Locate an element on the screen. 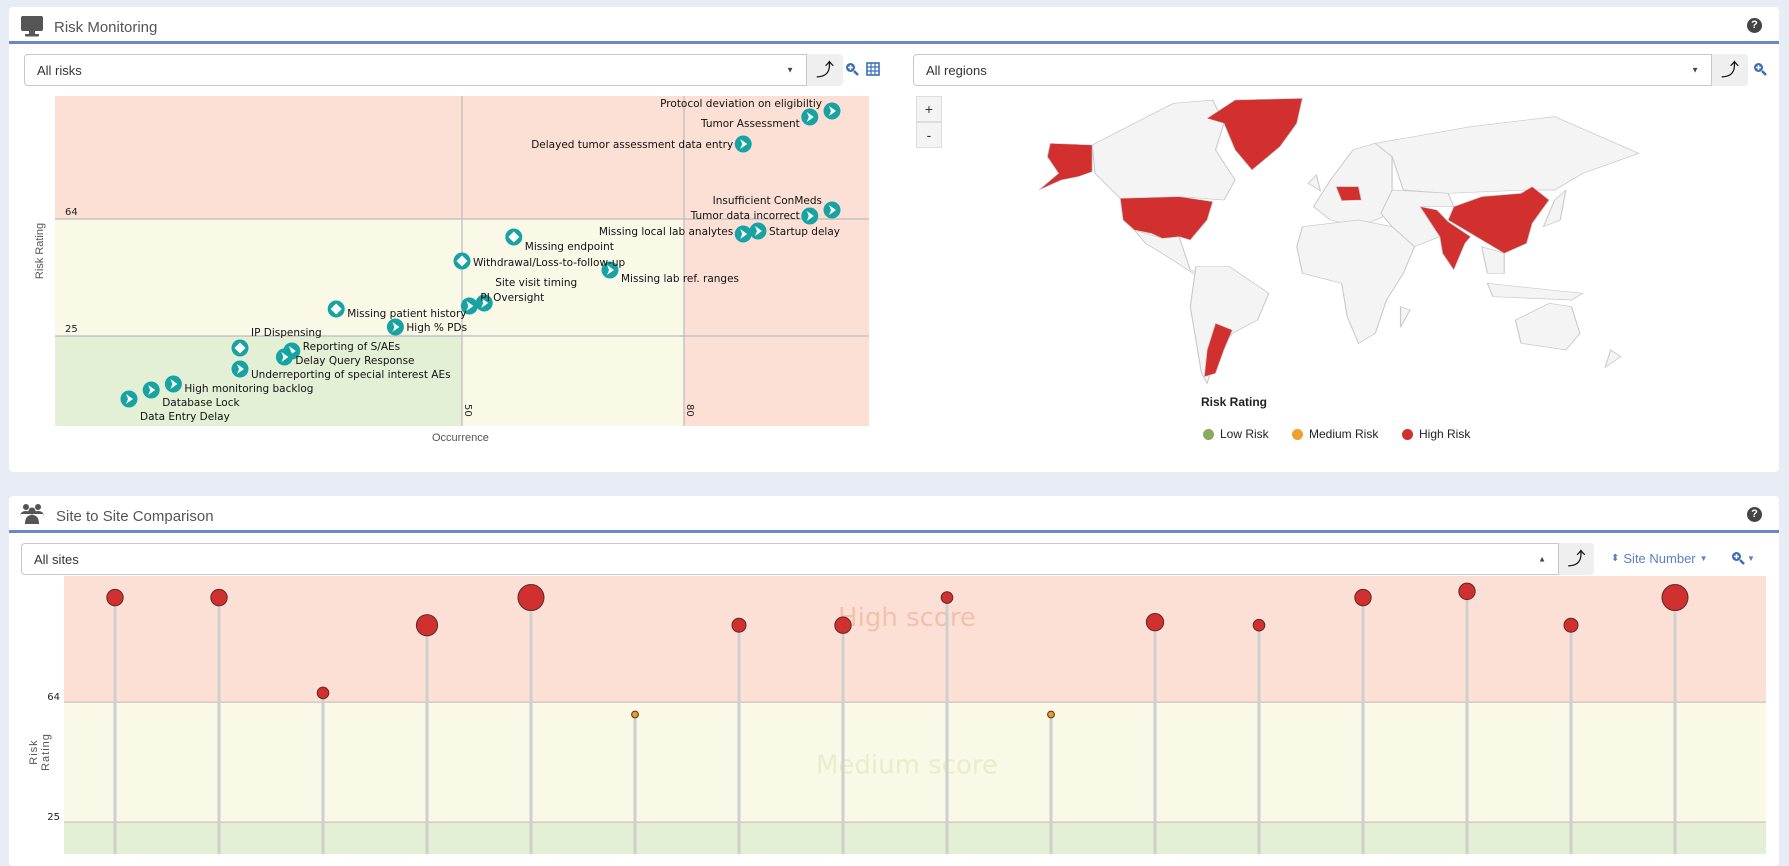 This screenshot has height=866, width=1789. map-zoom-in-button: + is located at coordinates (929, 109).